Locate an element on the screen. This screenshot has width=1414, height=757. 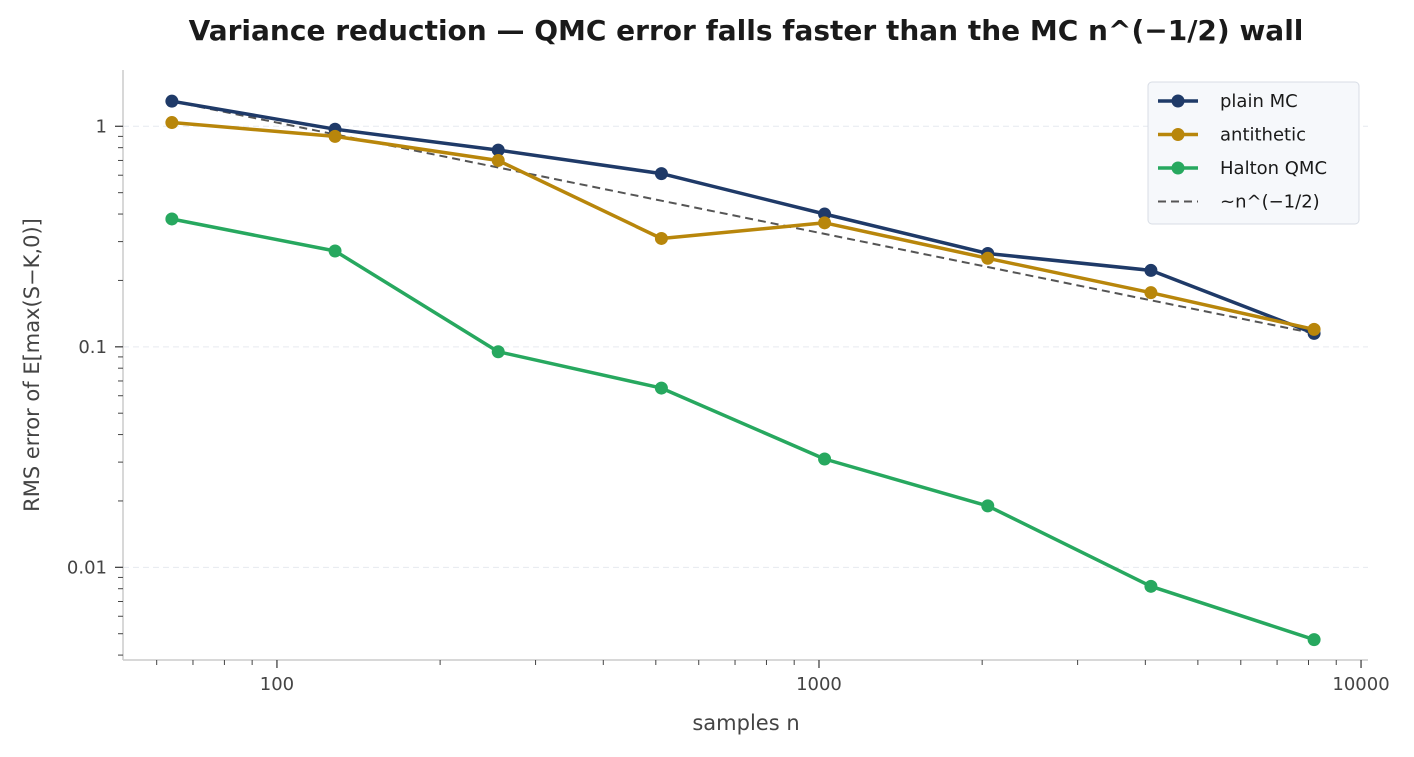
y-tick-label: 1 is located at coordinates (101, 126).